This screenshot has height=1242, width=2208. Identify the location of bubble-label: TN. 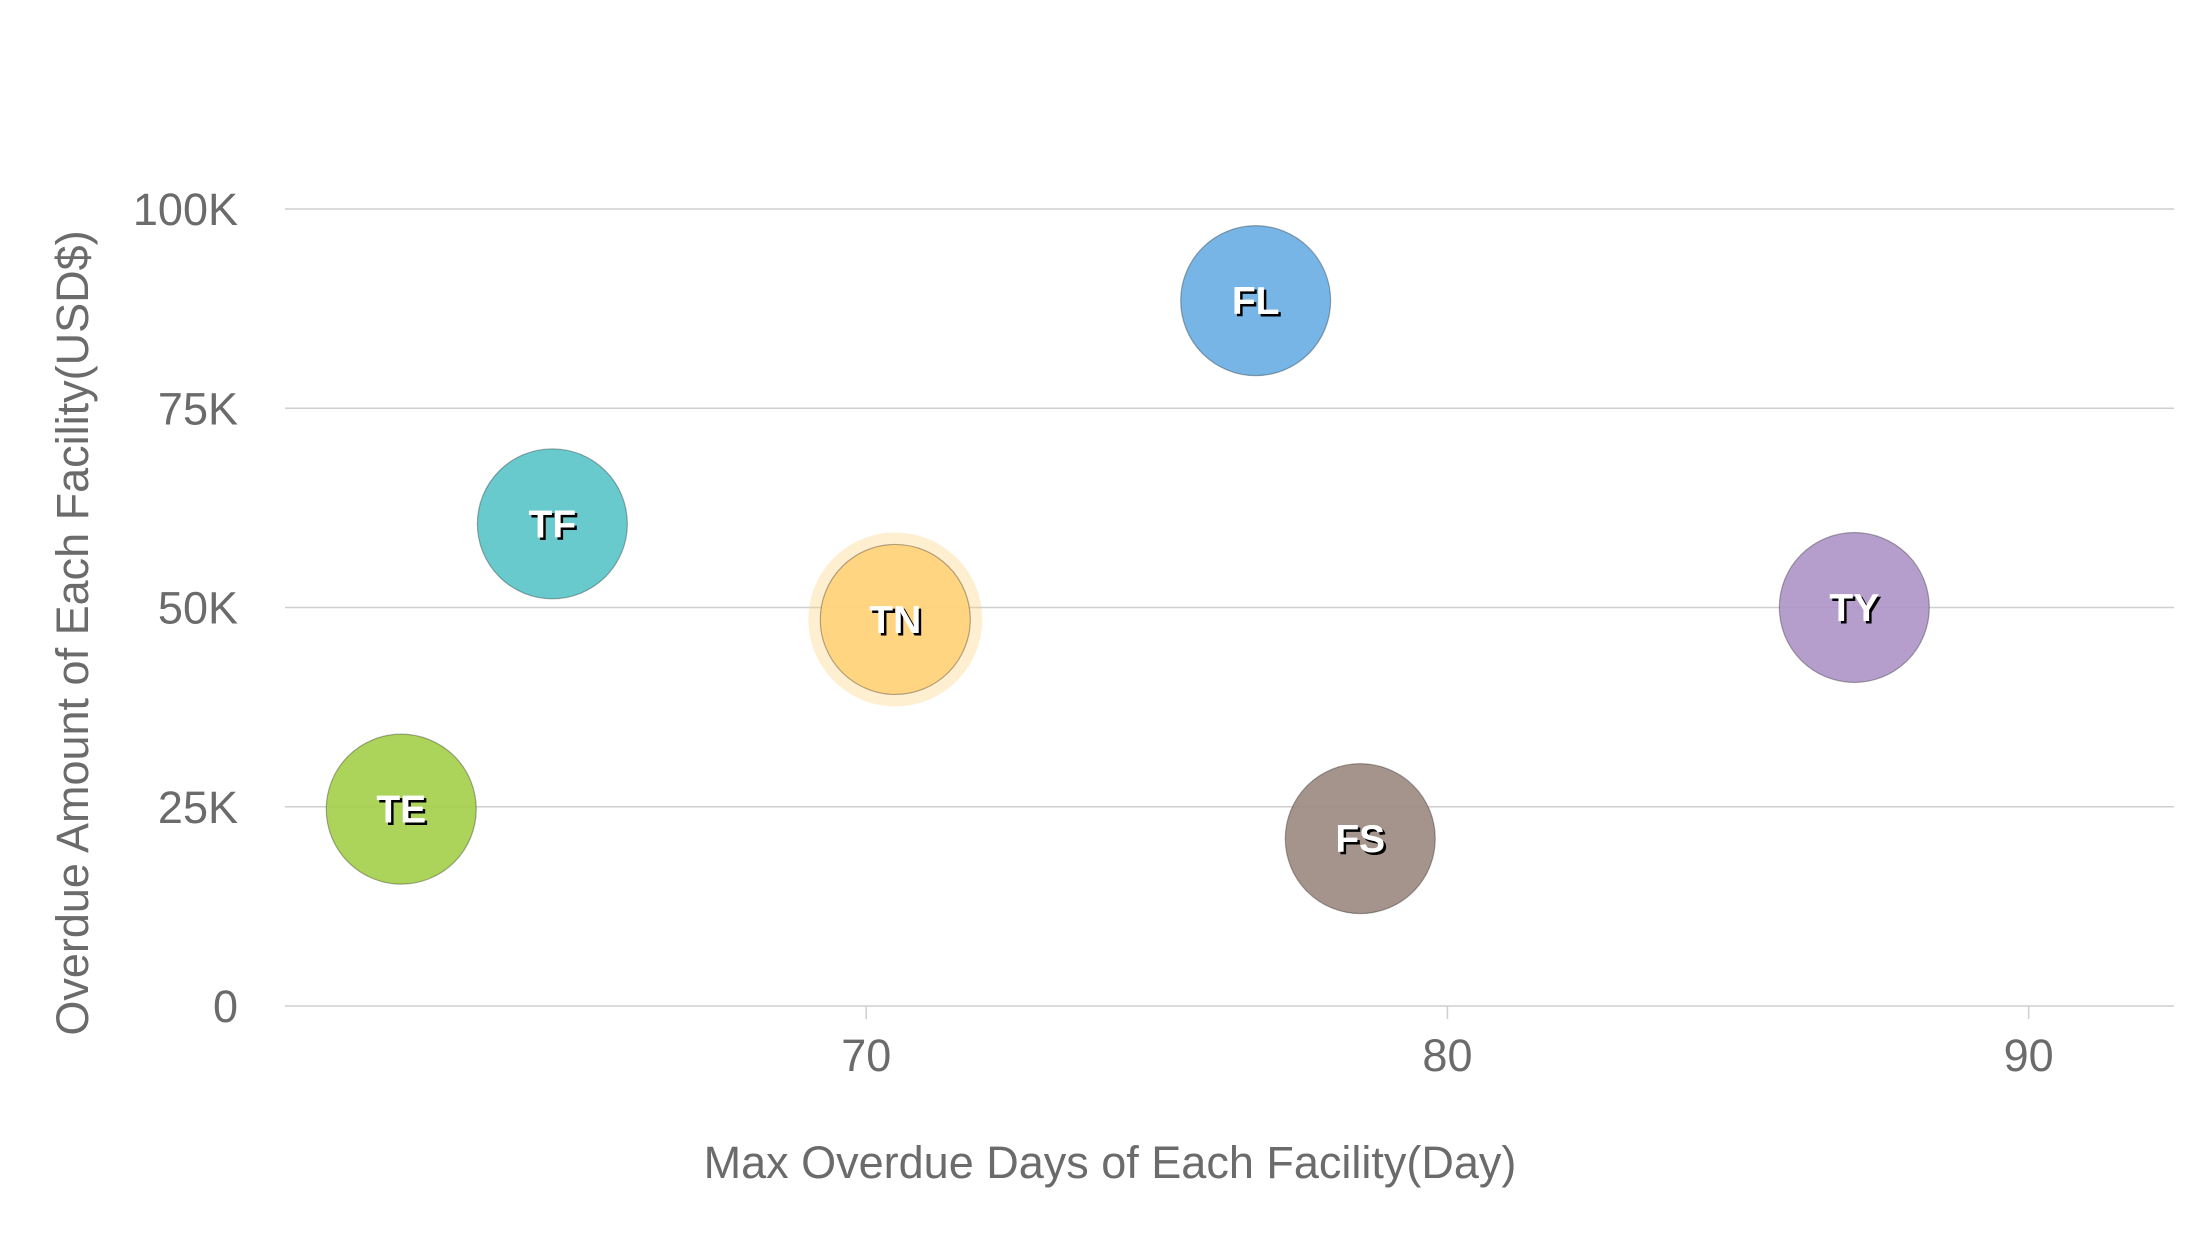
(895, 620).